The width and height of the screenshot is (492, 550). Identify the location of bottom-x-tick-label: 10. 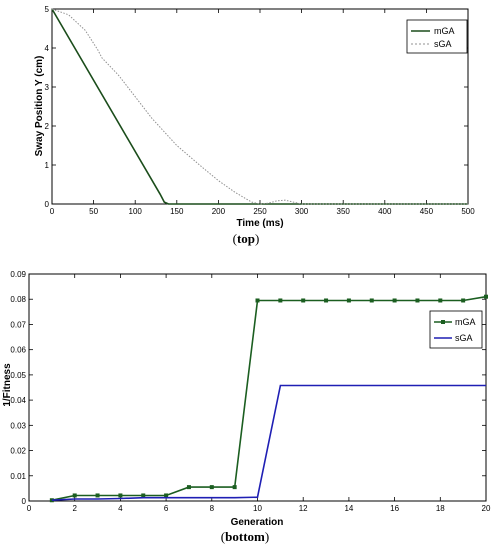
(257, 508).